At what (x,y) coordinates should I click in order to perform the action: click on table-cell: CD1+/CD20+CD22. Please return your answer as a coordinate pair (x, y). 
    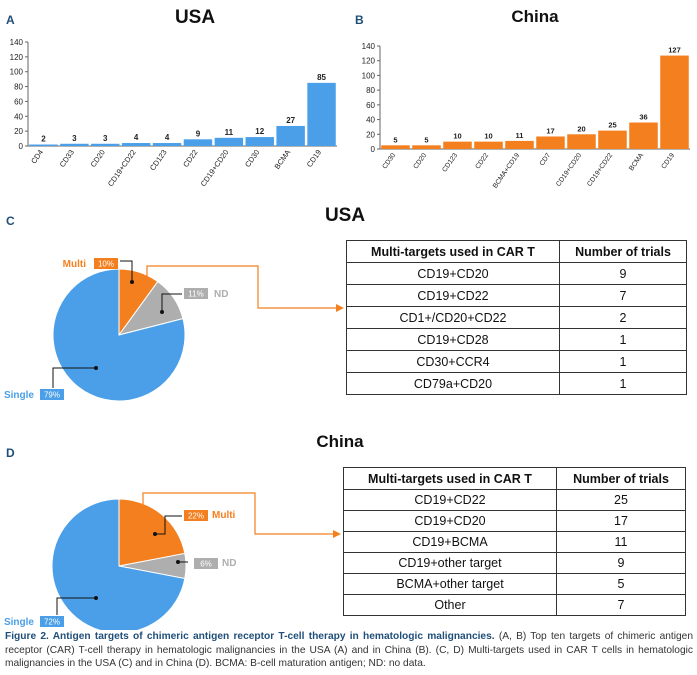
    Looking at the image, I should click on (453, 317).